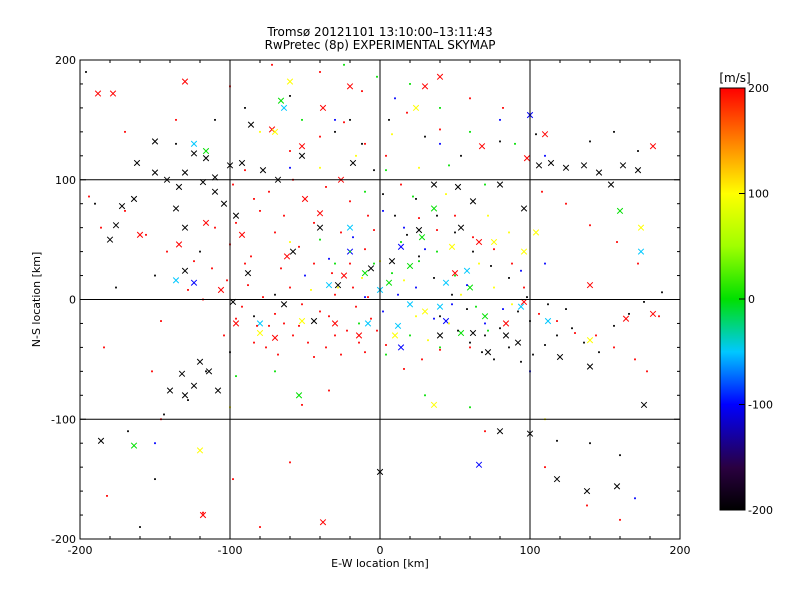 Image resolution: width=800 pixels, height=600 pixels. What do you see at coordinates (530, 550) in the screenshot?
I see `x-tick-label: 100` at bounding box center [530, 550].